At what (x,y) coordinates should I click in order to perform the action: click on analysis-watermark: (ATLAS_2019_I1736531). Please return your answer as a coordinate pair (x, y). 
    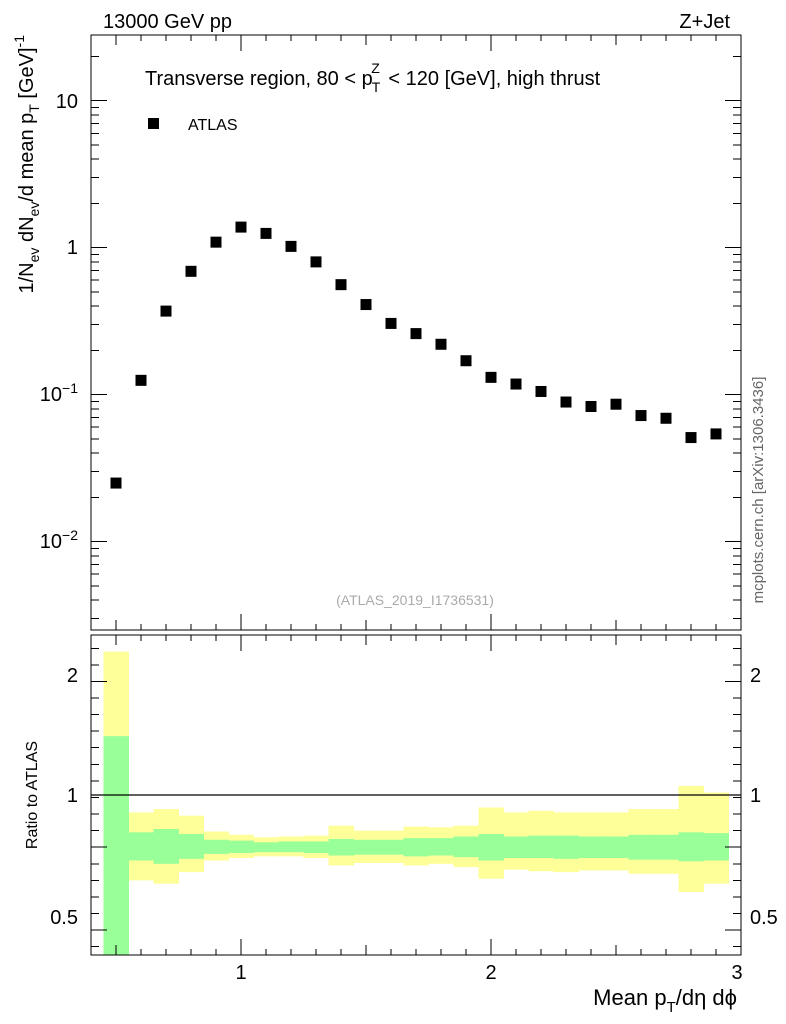
    Looking at the image, I should click on (415, 600).